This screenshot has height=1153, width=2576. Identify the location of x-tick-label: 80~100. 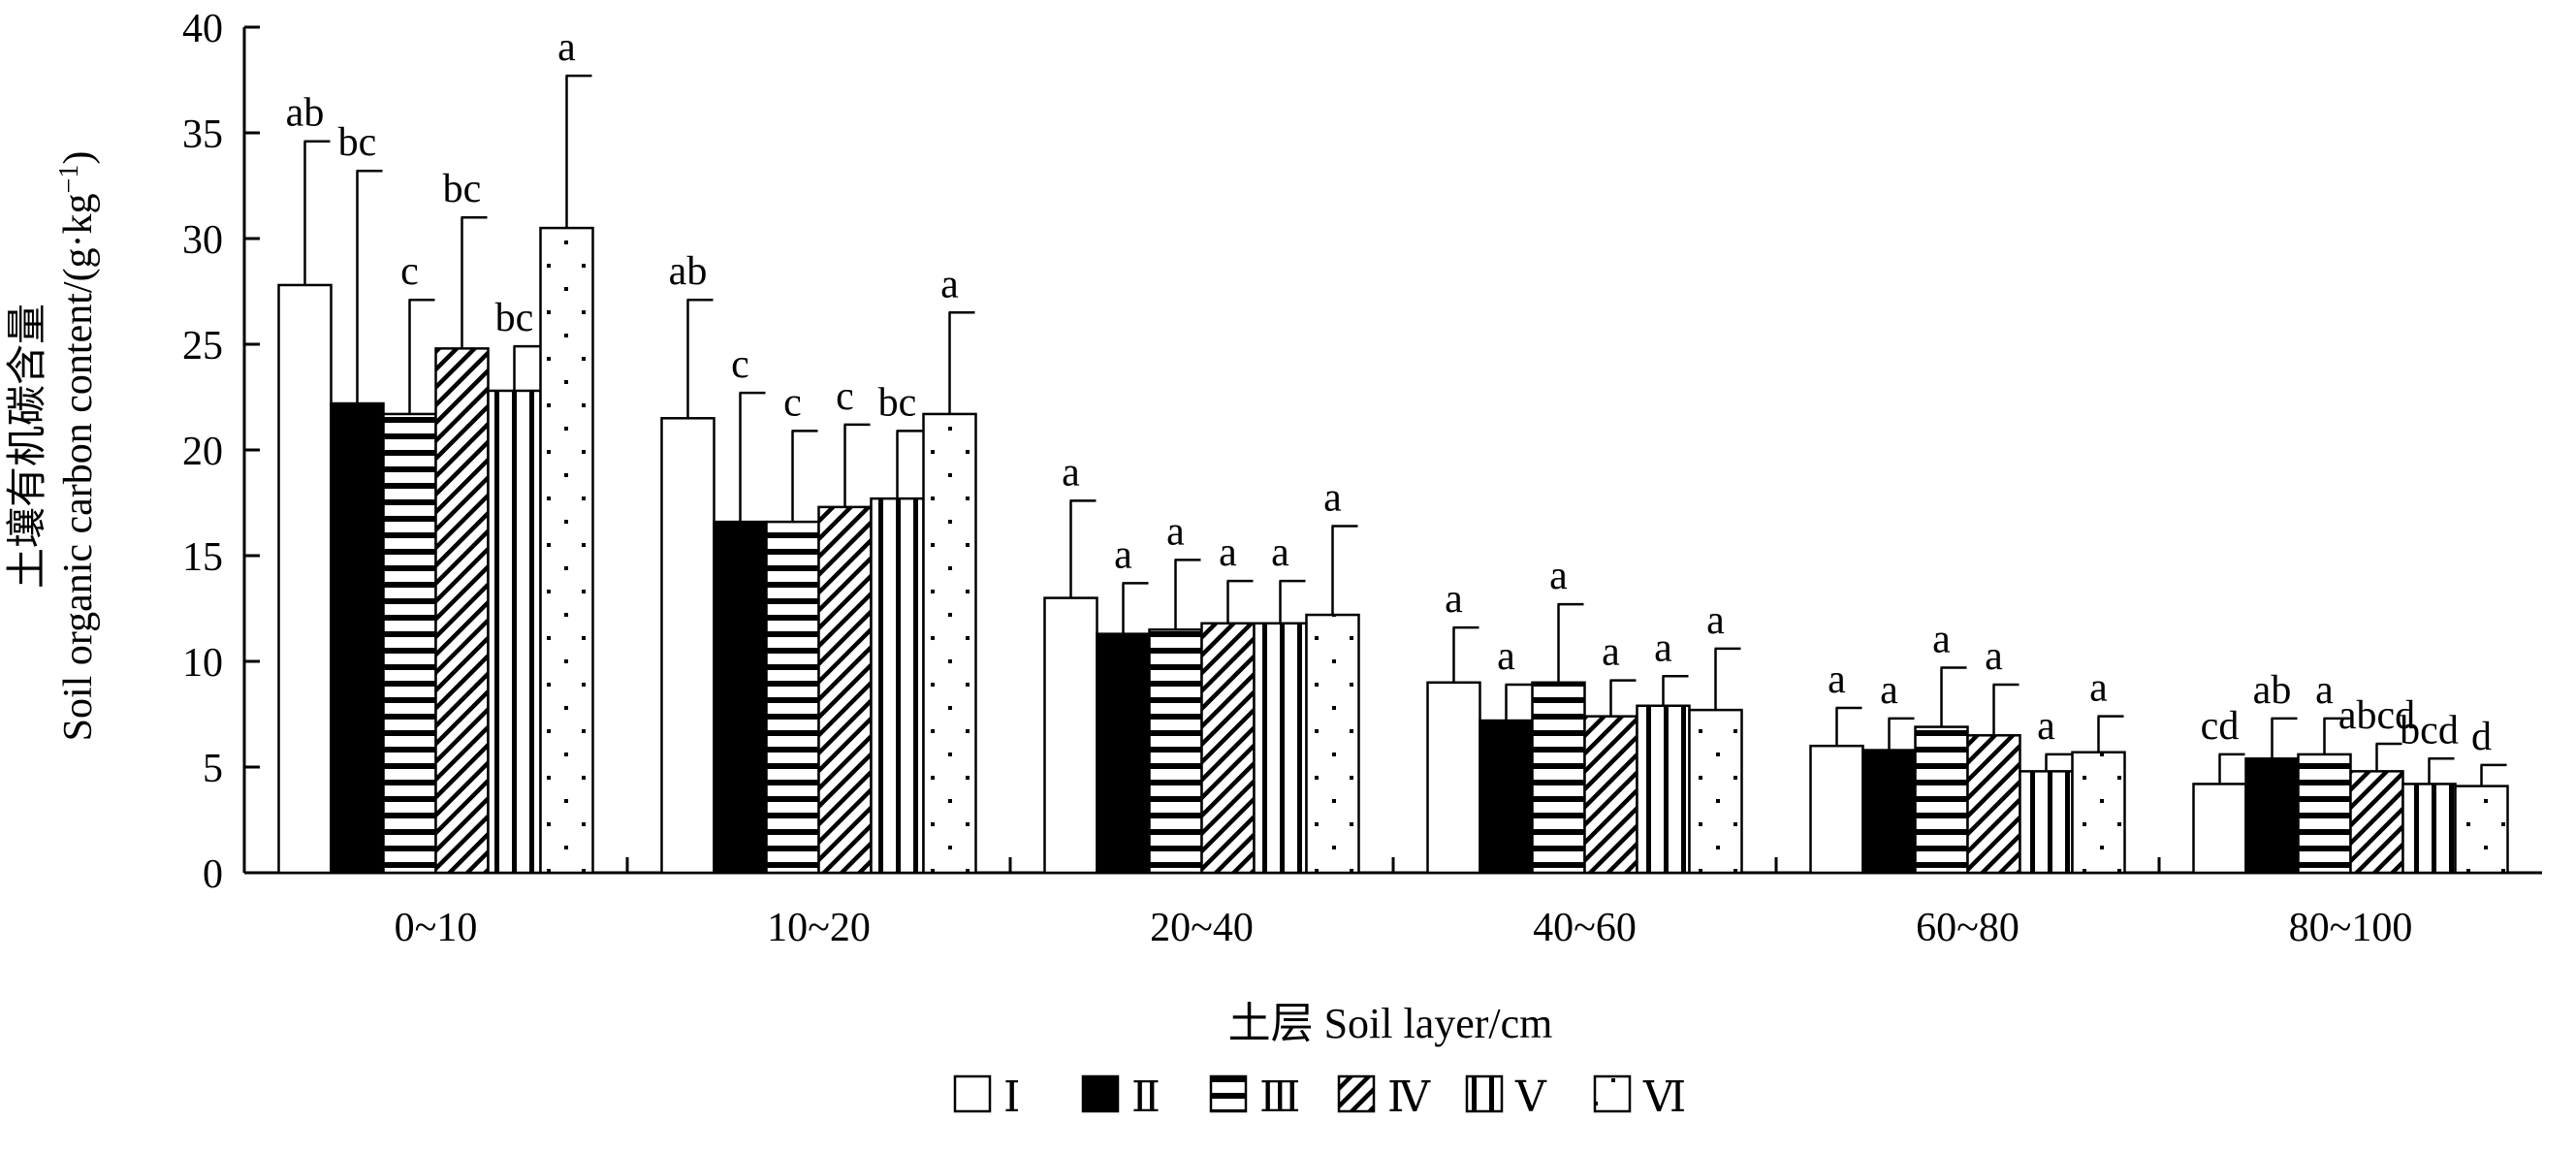
(2351, 928).